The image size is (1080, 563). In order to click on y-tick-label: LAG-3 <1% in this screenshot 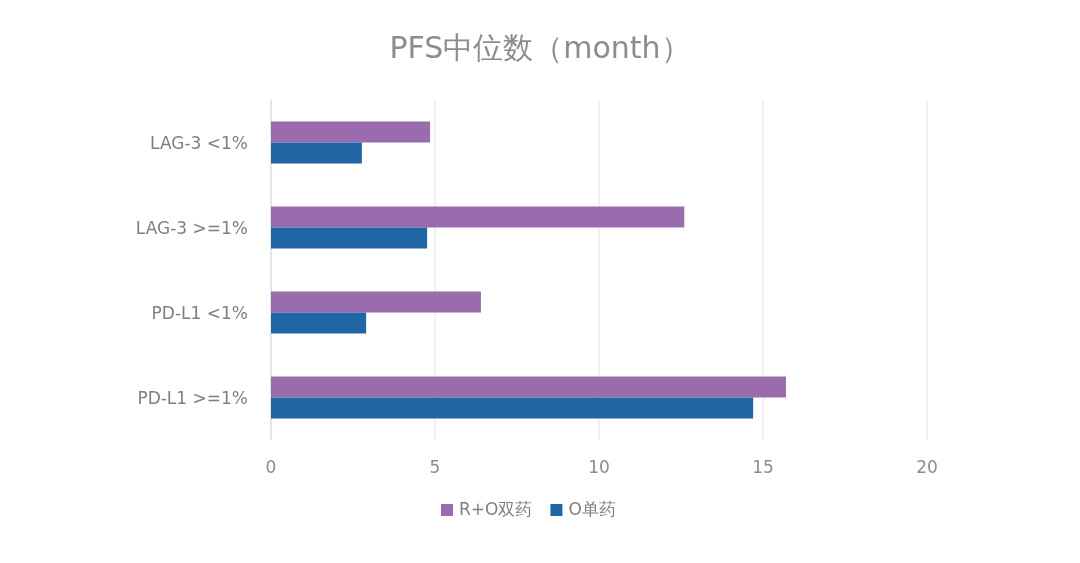, I will do `click(199, 142)`.